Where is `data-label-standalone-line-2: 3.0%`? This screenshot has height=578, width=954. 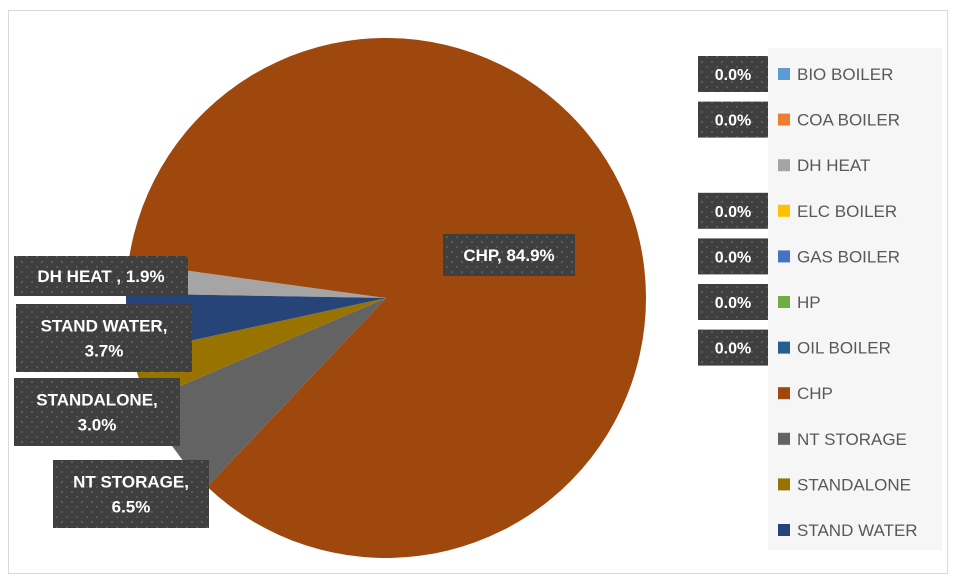
data-label-standalone-line-2: 3.0% is located at coordinates (97, 425).